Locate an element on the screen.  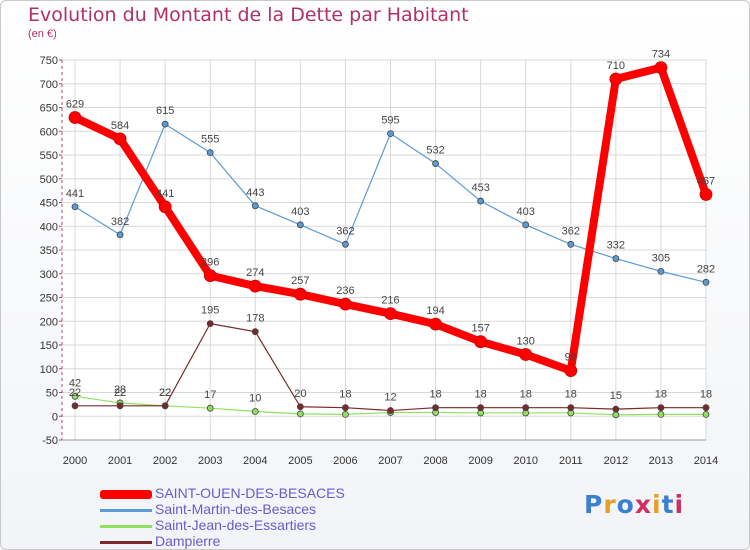
logo-letter: t is located at coordinates (668, 504).